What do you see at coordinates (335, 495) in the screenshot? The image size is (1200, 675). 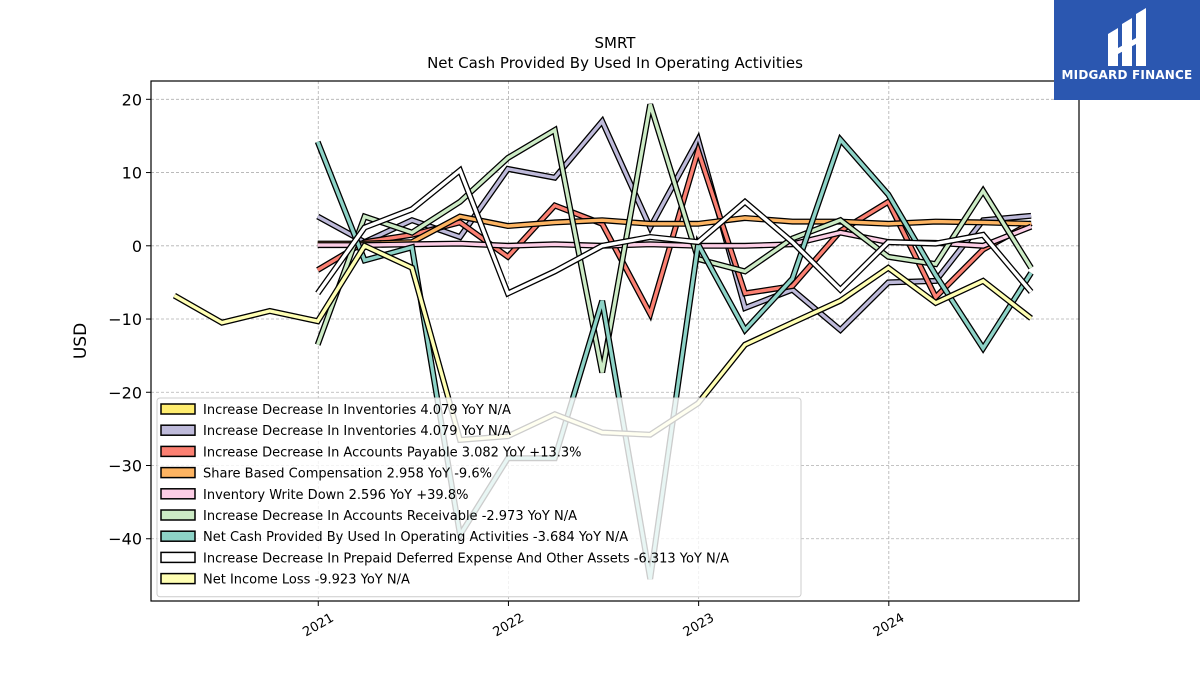 I see `legend-label: Inventory Write Down 2.596 YoY +39.8%` at bounding box center [335, 495].